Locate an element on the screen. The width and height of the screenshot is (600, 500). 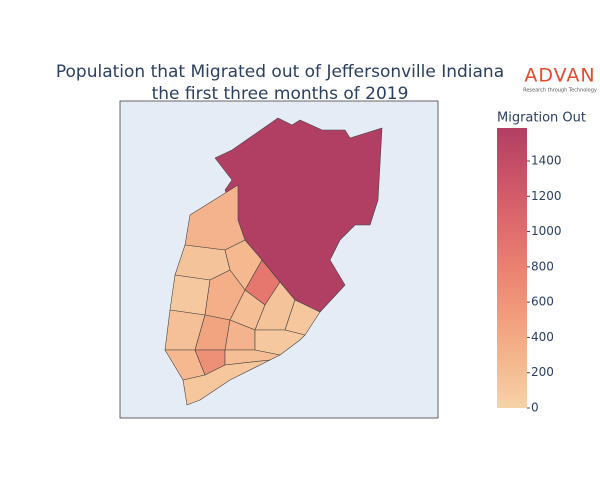
colorbar-tick-label: 600 is located at coordinates (542, 302).